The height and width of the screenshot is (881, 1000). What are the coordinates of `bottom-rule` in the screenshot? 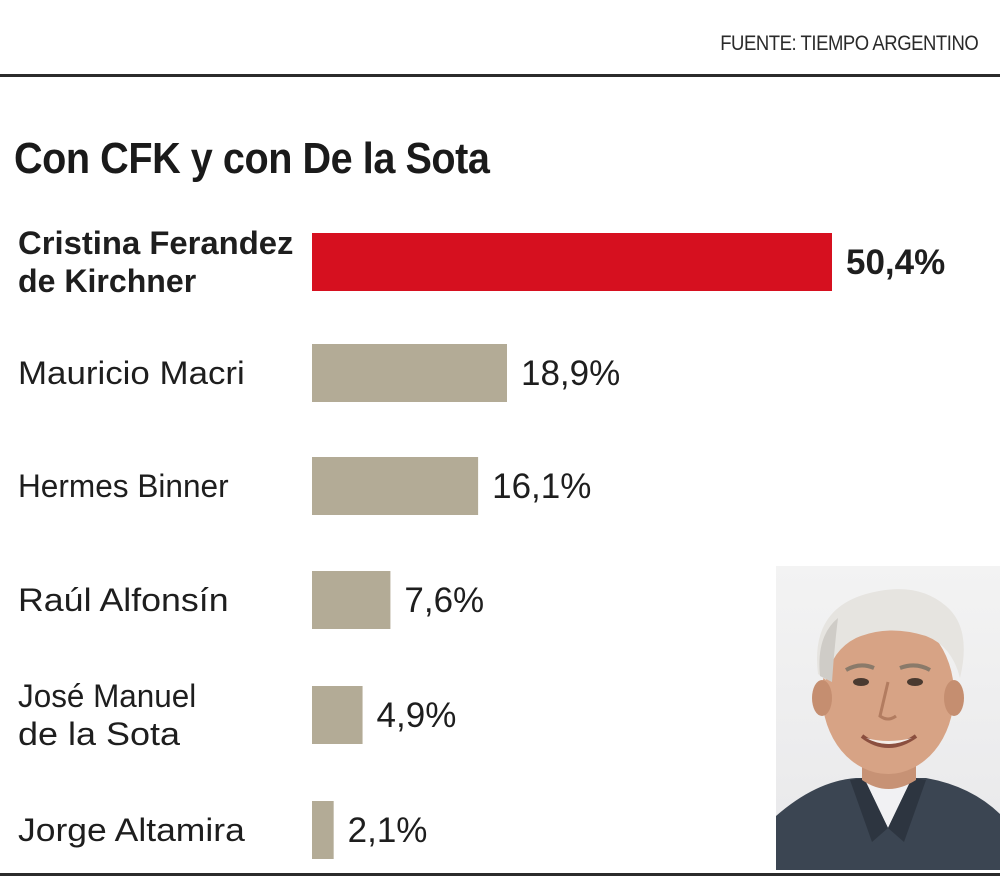 It's located at (500, 874).